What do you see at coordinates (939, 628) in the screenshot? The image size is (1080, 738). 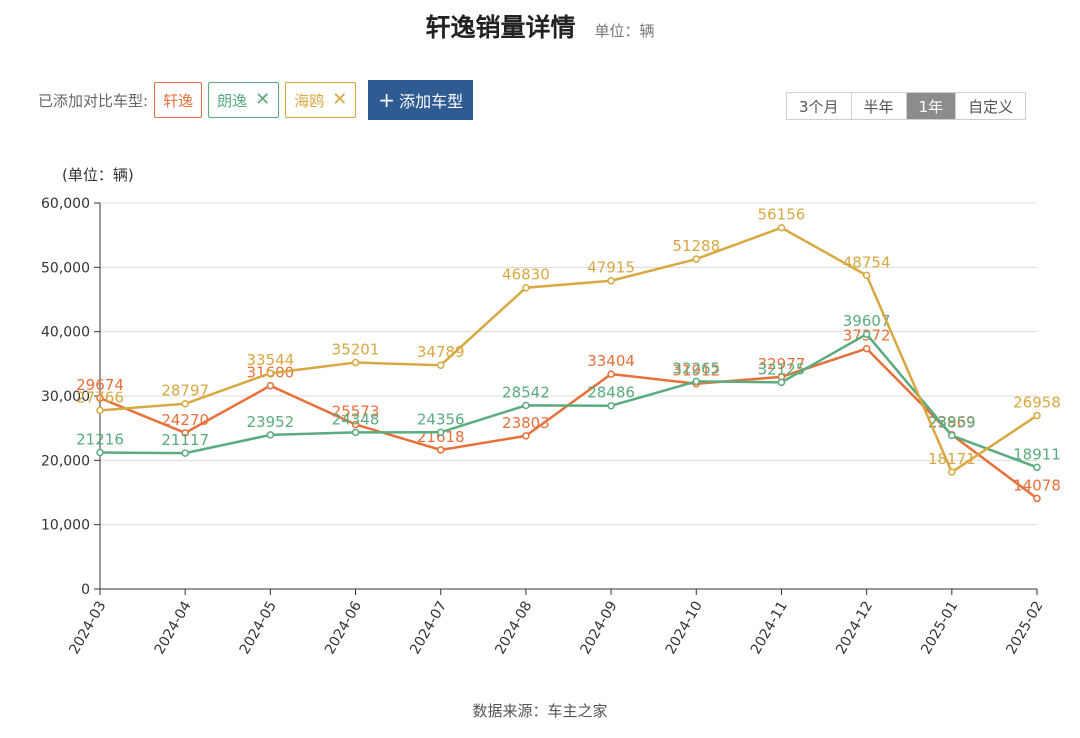 I see `x-tick-label: 2025-01` at bounding box center [939, 628].